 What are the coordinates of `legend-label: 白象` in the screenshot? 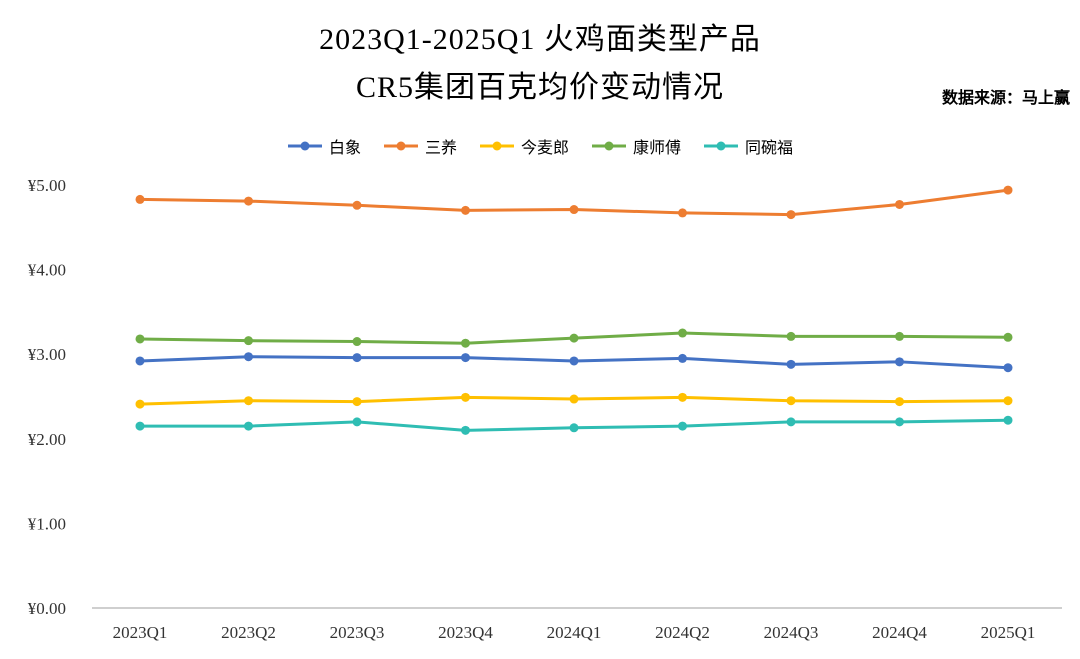 It's located at (344, 148).